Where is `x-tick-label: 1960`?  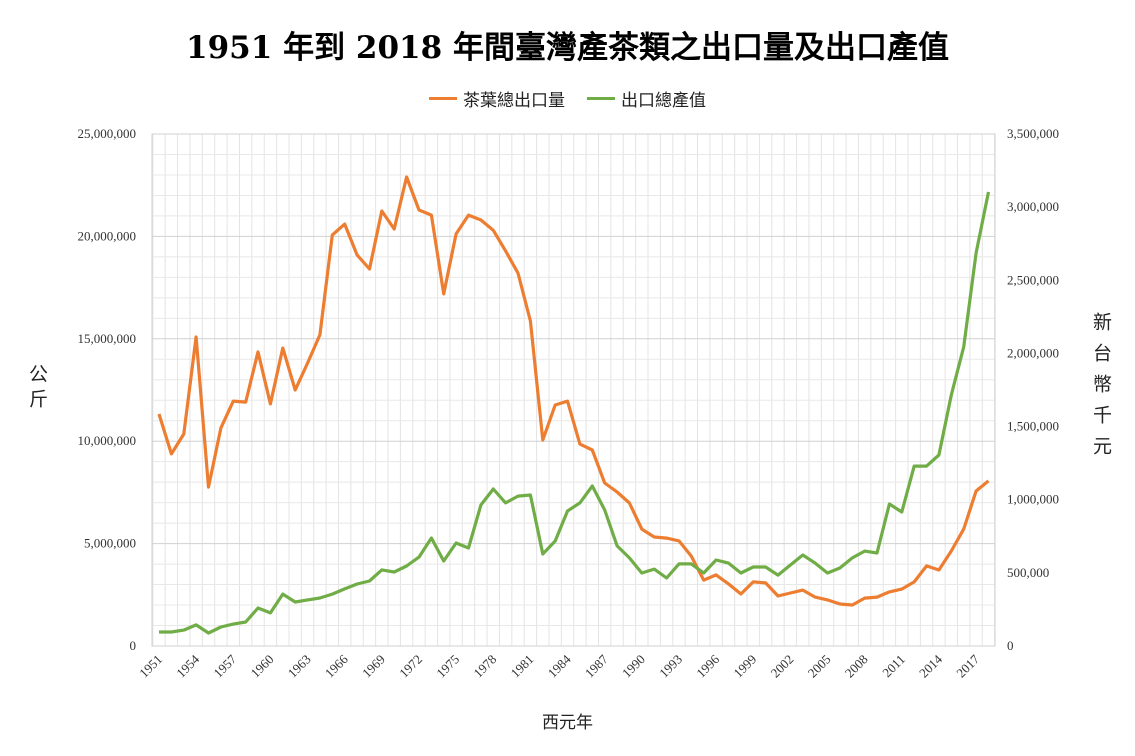
x-tick-label: 1960 is located at coordinates (262, 666).